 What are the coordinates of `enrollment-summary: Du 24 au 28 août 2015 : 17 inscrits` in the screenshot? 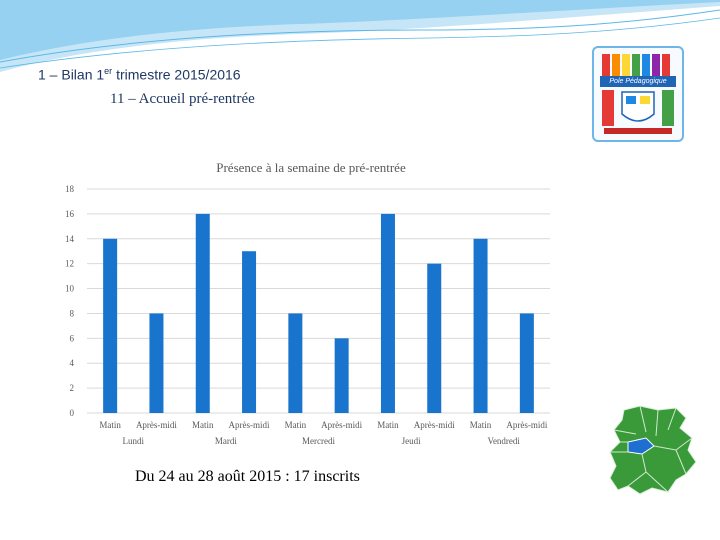 It's located at (247, 476).